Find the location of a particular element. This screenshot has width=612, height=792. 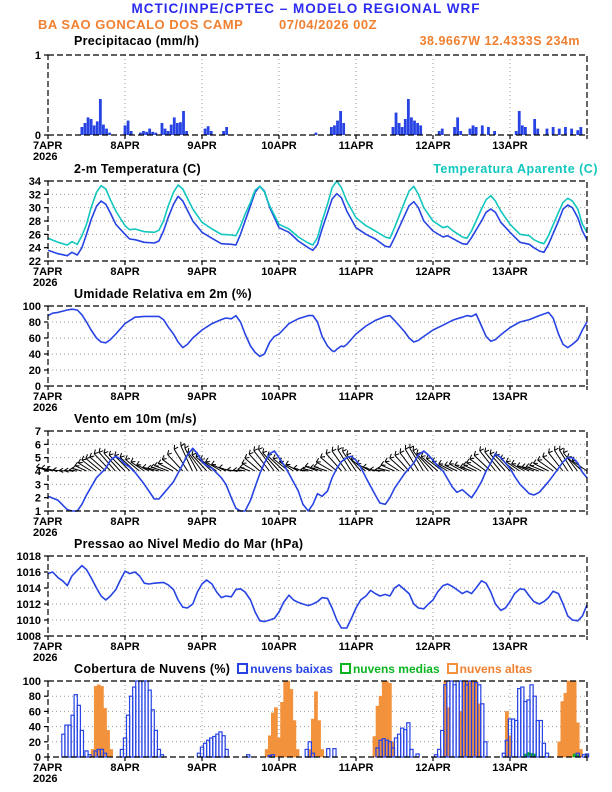

svg-text: 7 is located at coordinates (38, 432).